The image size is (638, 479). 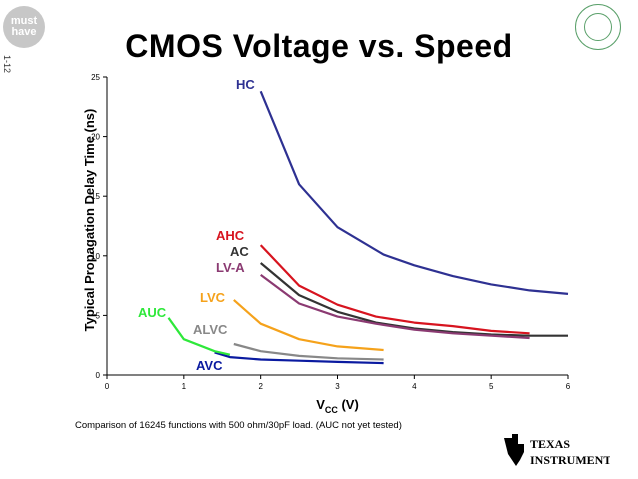 I want to click on series-line-avc, so click(x=299, y=358).